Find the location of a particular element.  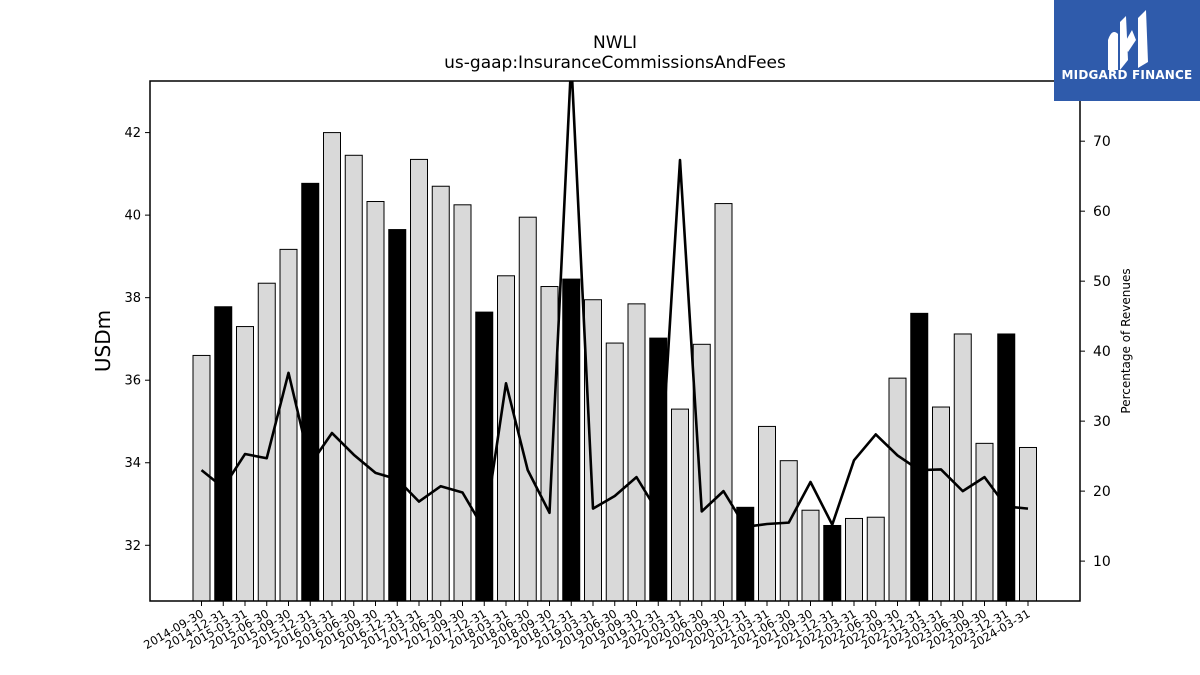

y2-tick-label: 10 is located at coordinates (1102, 562).